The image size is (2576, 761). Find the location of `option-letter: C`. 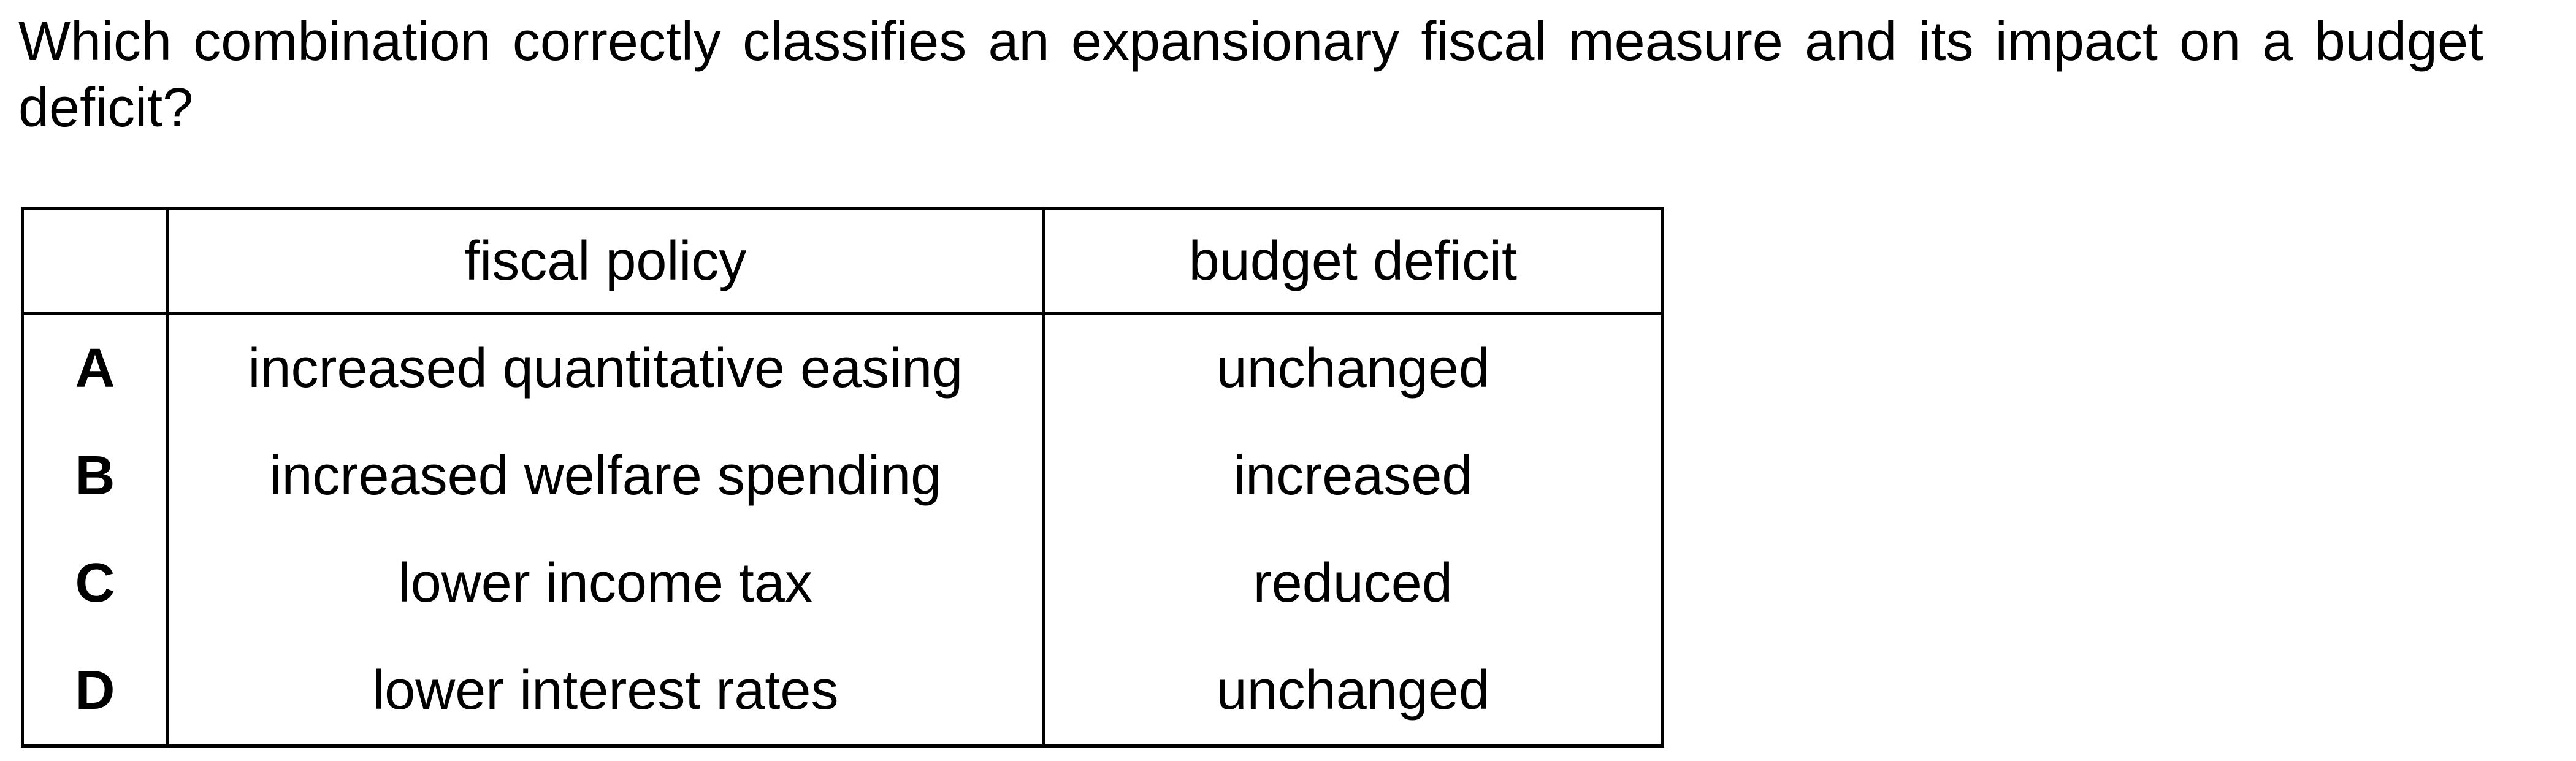

option-letter: C is located at coordinates (95, 584).